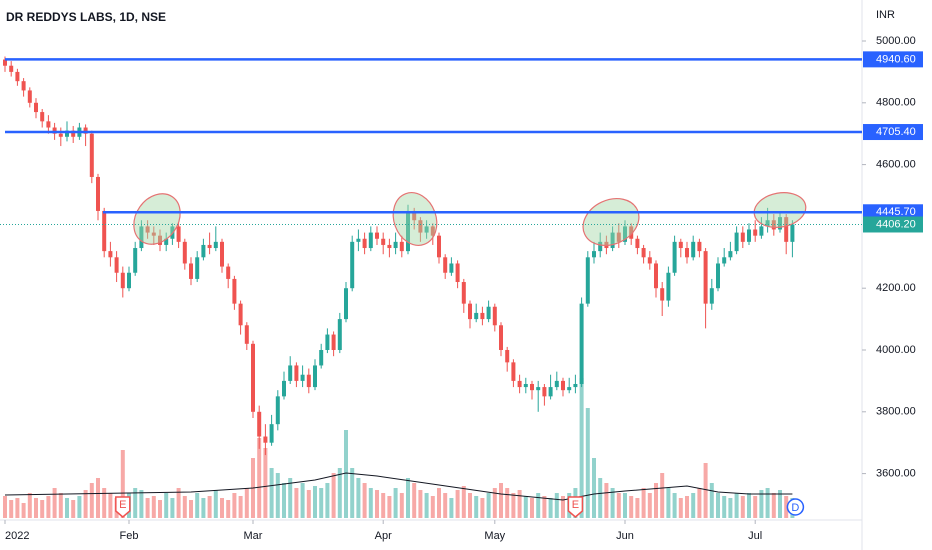  I want to click on level-label: 4705.40, so click(896, 132).